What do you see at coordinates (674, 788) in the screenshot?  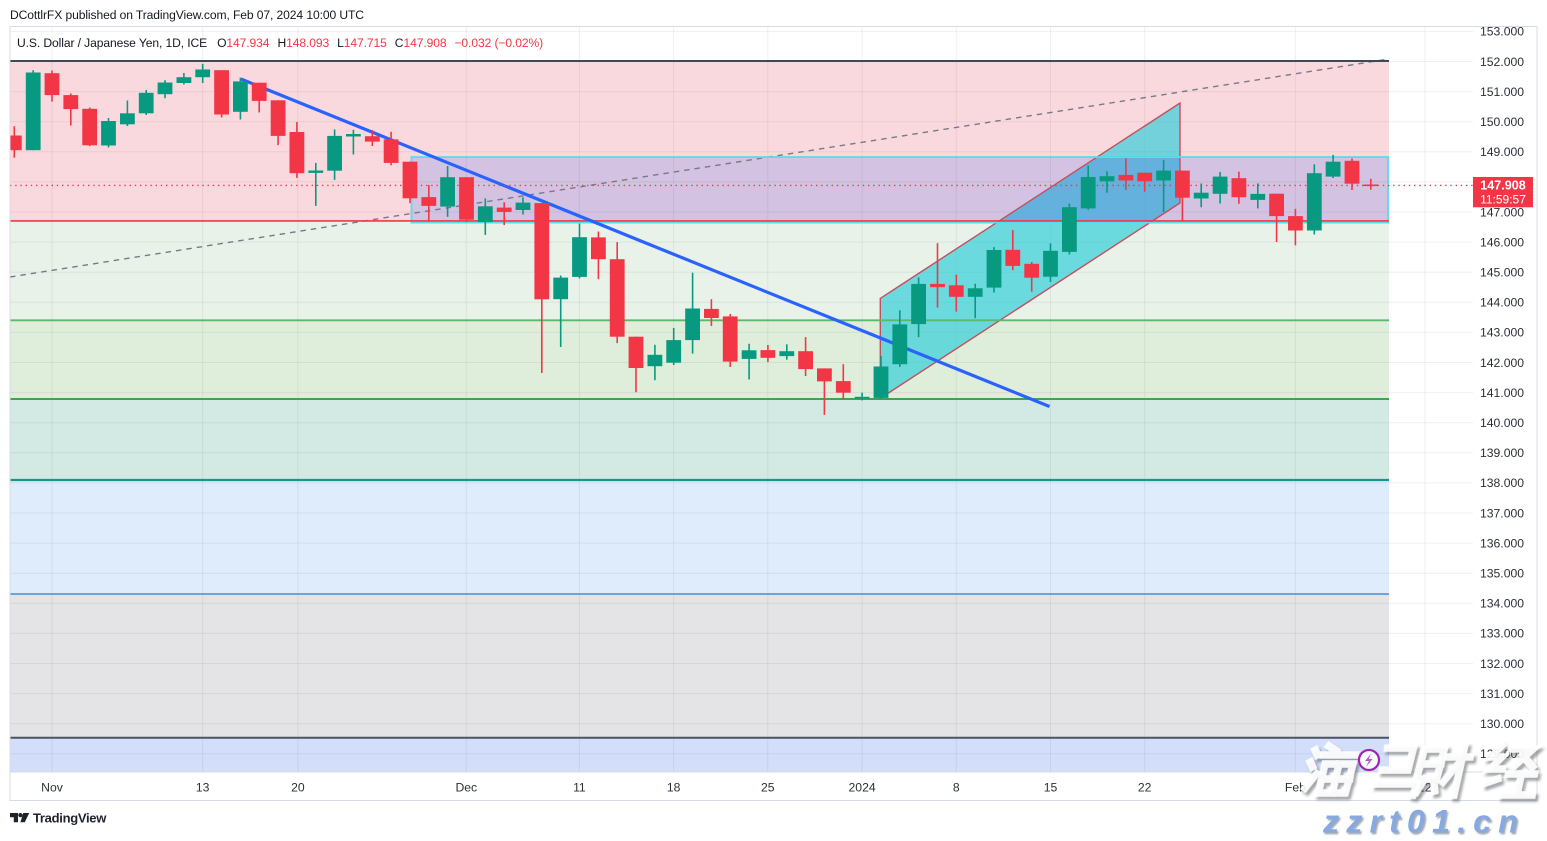 I see `svg-text: 18` at bounding box center [674, 788].